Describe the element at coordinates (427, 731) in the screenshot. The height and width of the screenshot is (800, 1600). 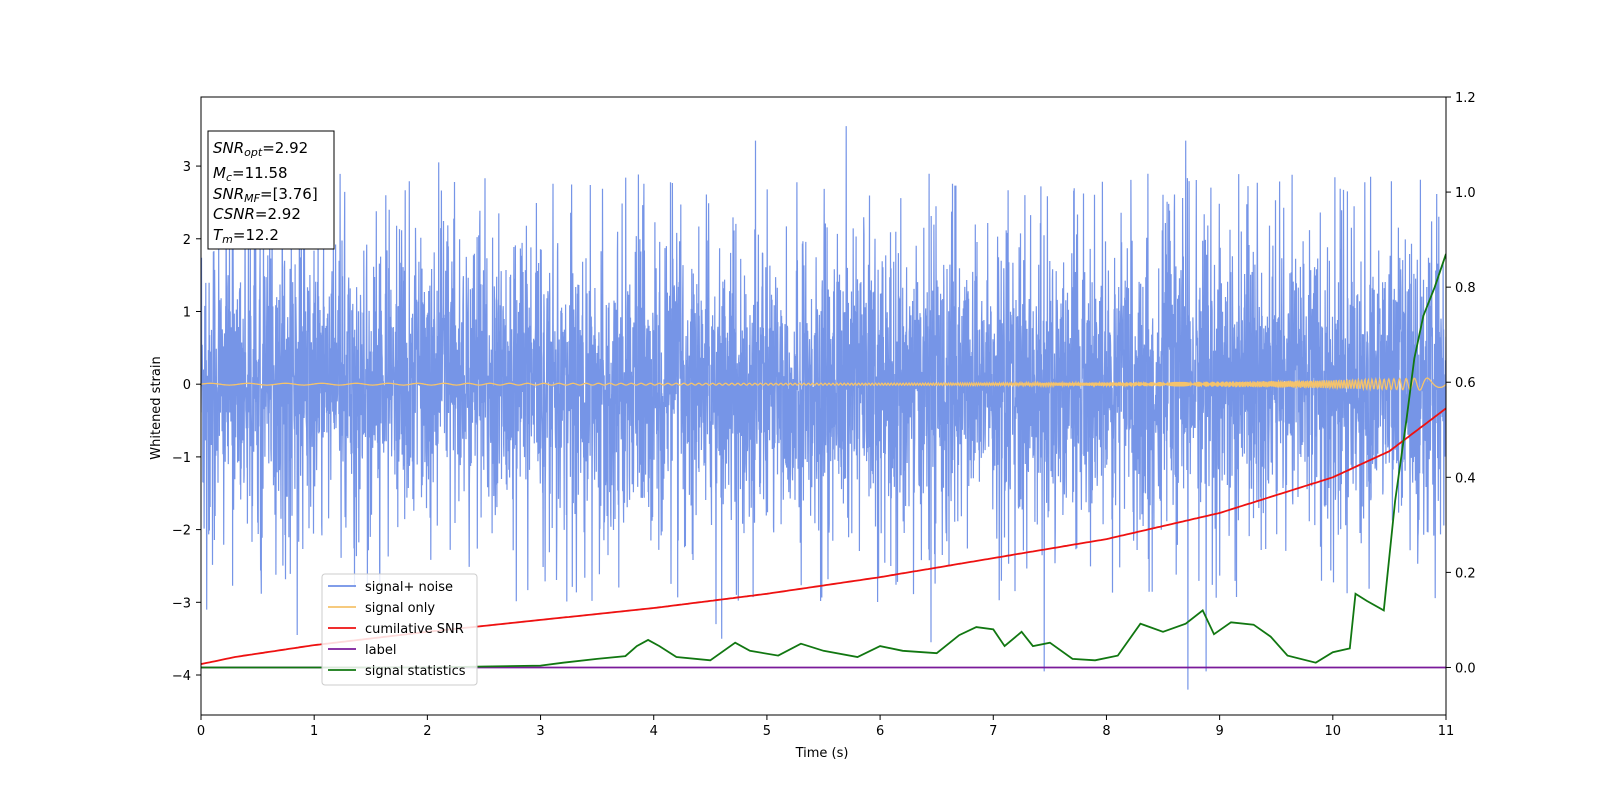
I see `x-tick-label: 2` at that location.